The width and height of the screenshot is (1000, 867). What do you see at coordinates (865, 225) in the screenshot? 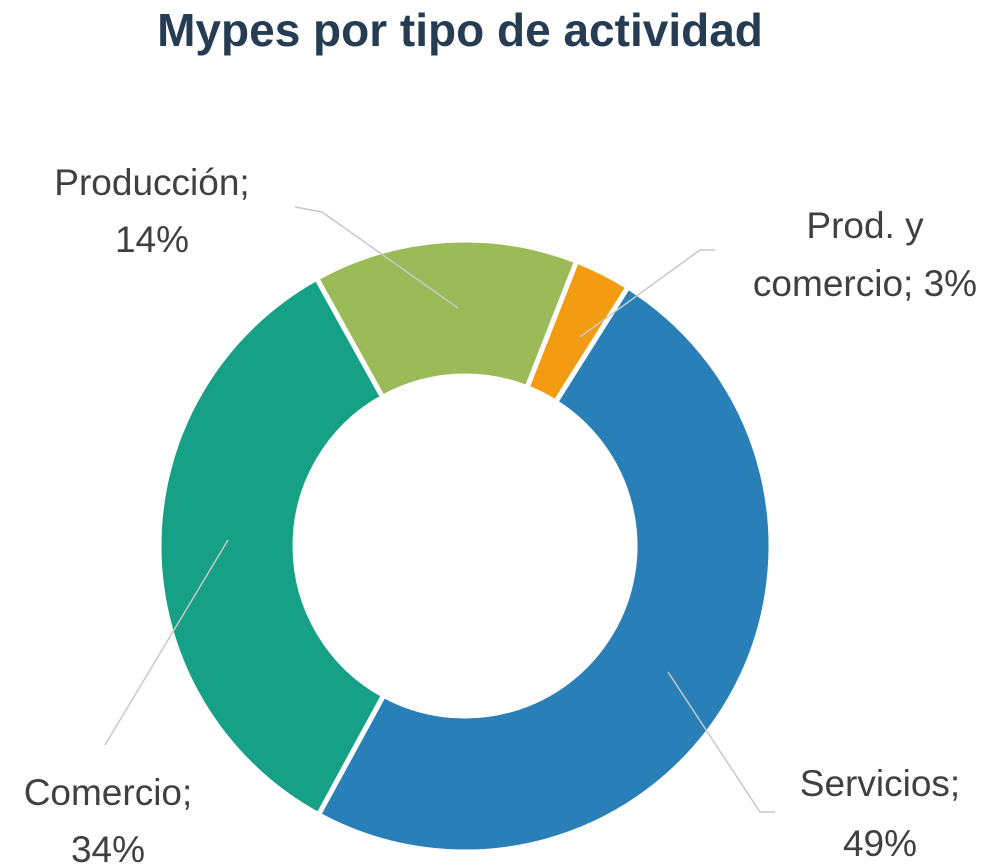
I see `data-label: Prod. y` at bounding box center [865, 225].